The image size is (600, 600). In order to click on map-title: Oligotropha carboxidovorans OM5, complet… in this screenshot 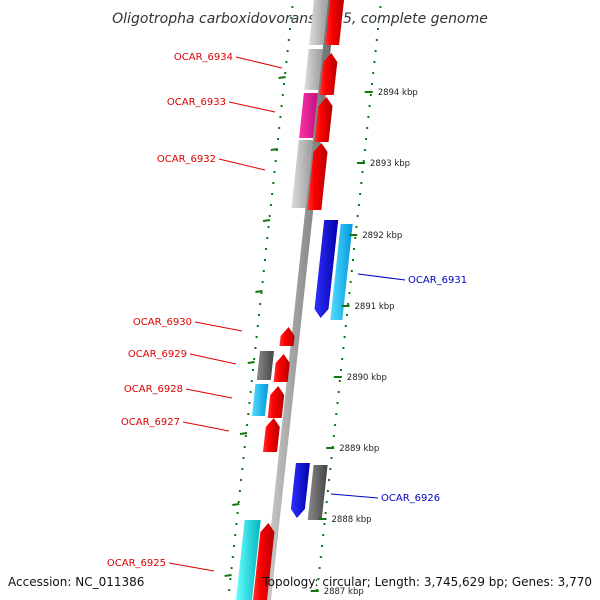, I will do `click(300, 19)`.